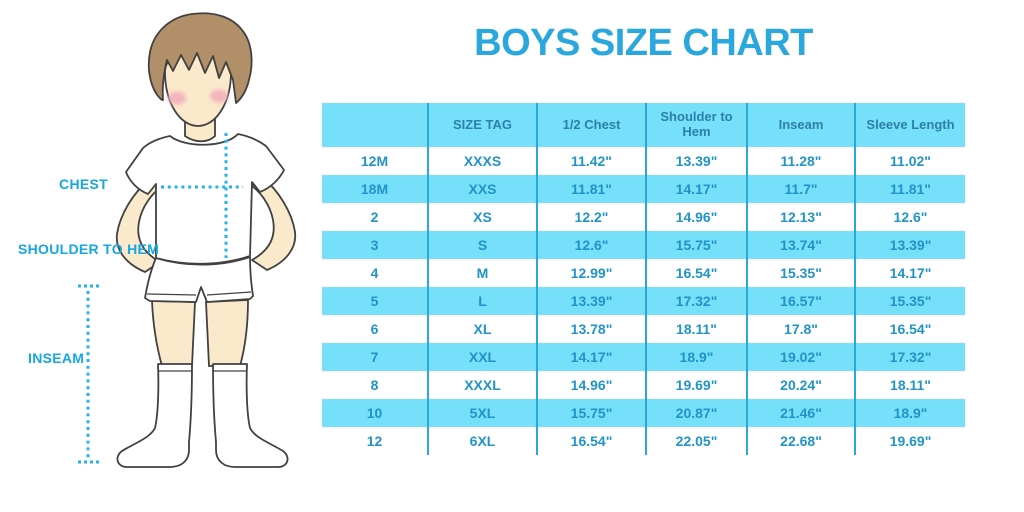  I want to click on size-cell: 4, so click(374, 273).